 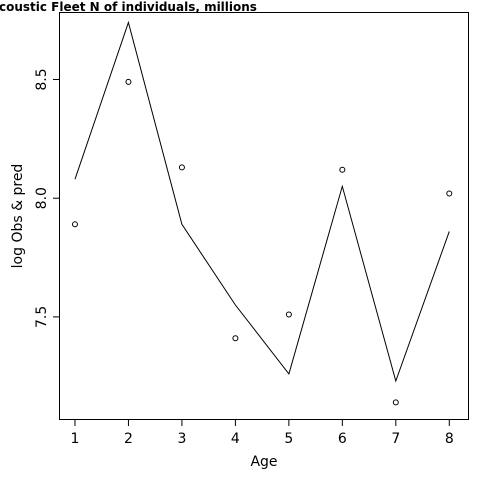 What do you see at coordinates (75, 439) in the screenshot?
I see `x-tick-label: 1` at bounding box center [75, 439].